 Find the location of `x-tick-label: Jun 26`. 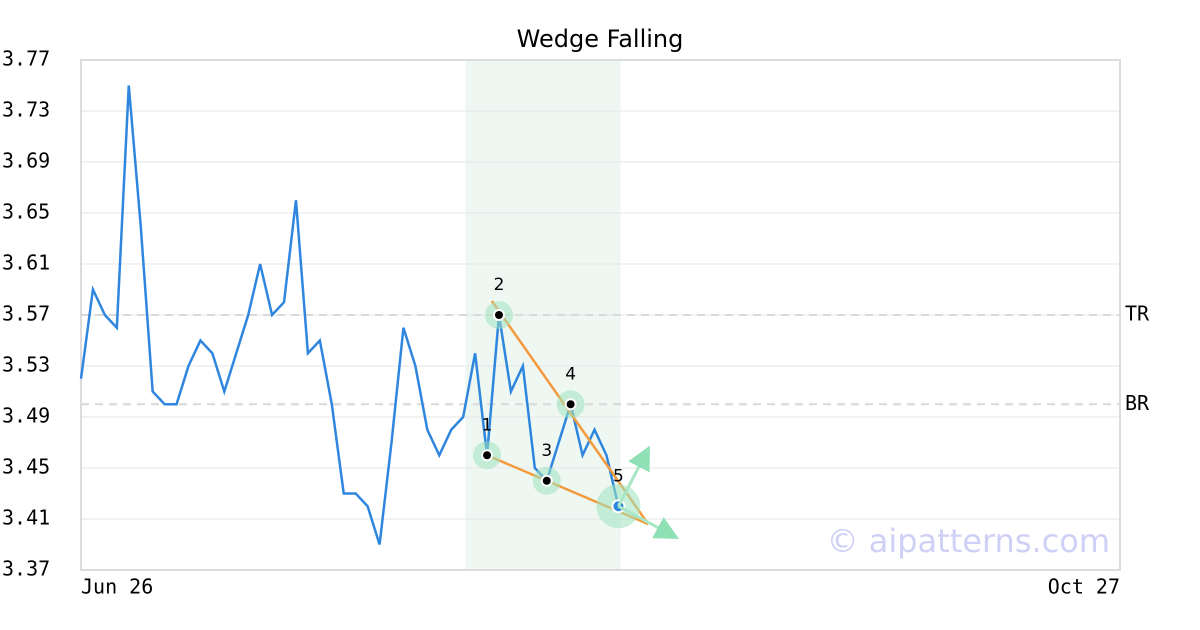

x-tick-label: Jun 26 is located at coordinates (117, 587).